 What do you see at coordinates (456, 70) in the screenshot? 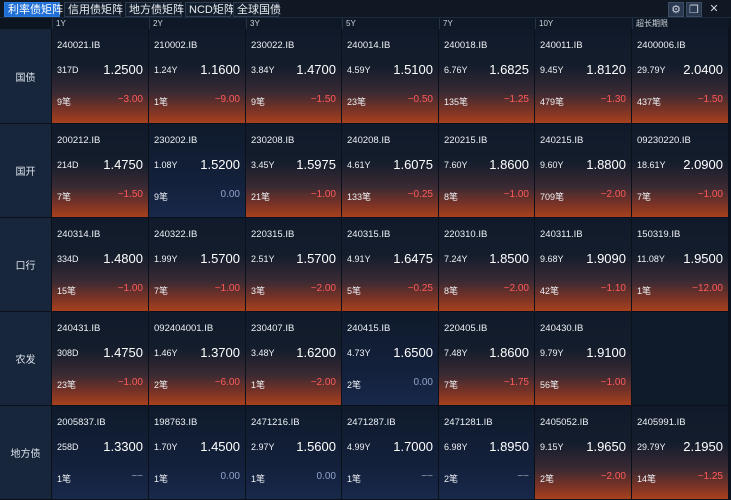
I see `remaining-term: 6.76Y` at bounding box center [456, 70].